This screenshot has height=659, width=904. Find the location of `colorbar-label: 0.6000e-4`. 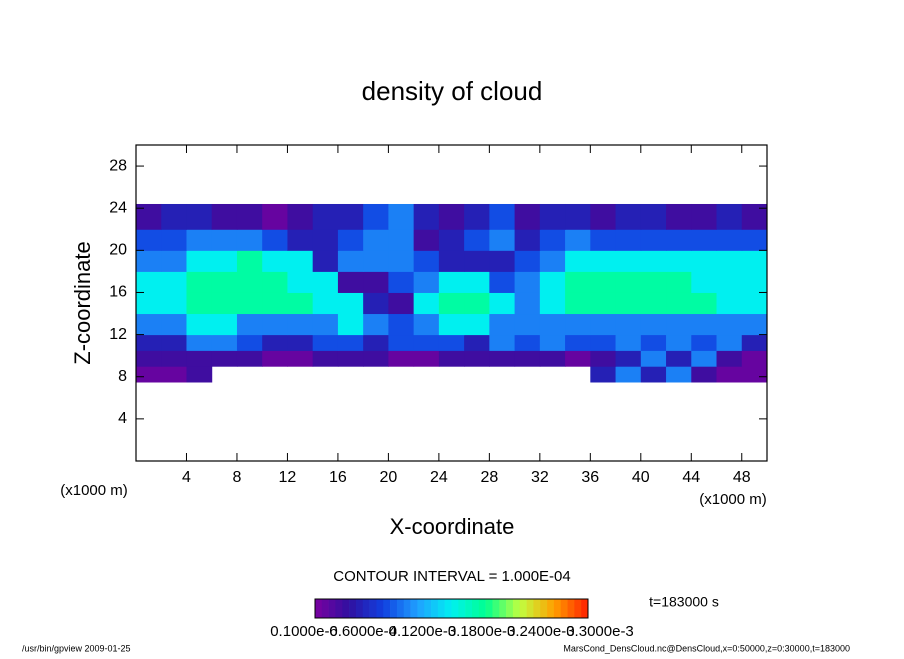

colorbar-label: 0.6000e-4 is located at coordinates (363, 631).